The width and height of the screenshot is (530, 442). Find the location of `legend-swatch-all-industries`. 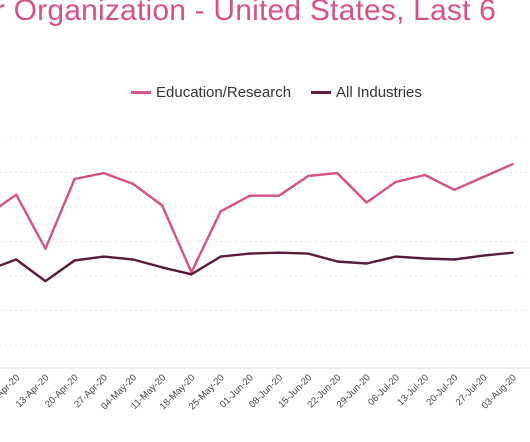

legend-swatch-all-industries is located at coordinates (321, 92).